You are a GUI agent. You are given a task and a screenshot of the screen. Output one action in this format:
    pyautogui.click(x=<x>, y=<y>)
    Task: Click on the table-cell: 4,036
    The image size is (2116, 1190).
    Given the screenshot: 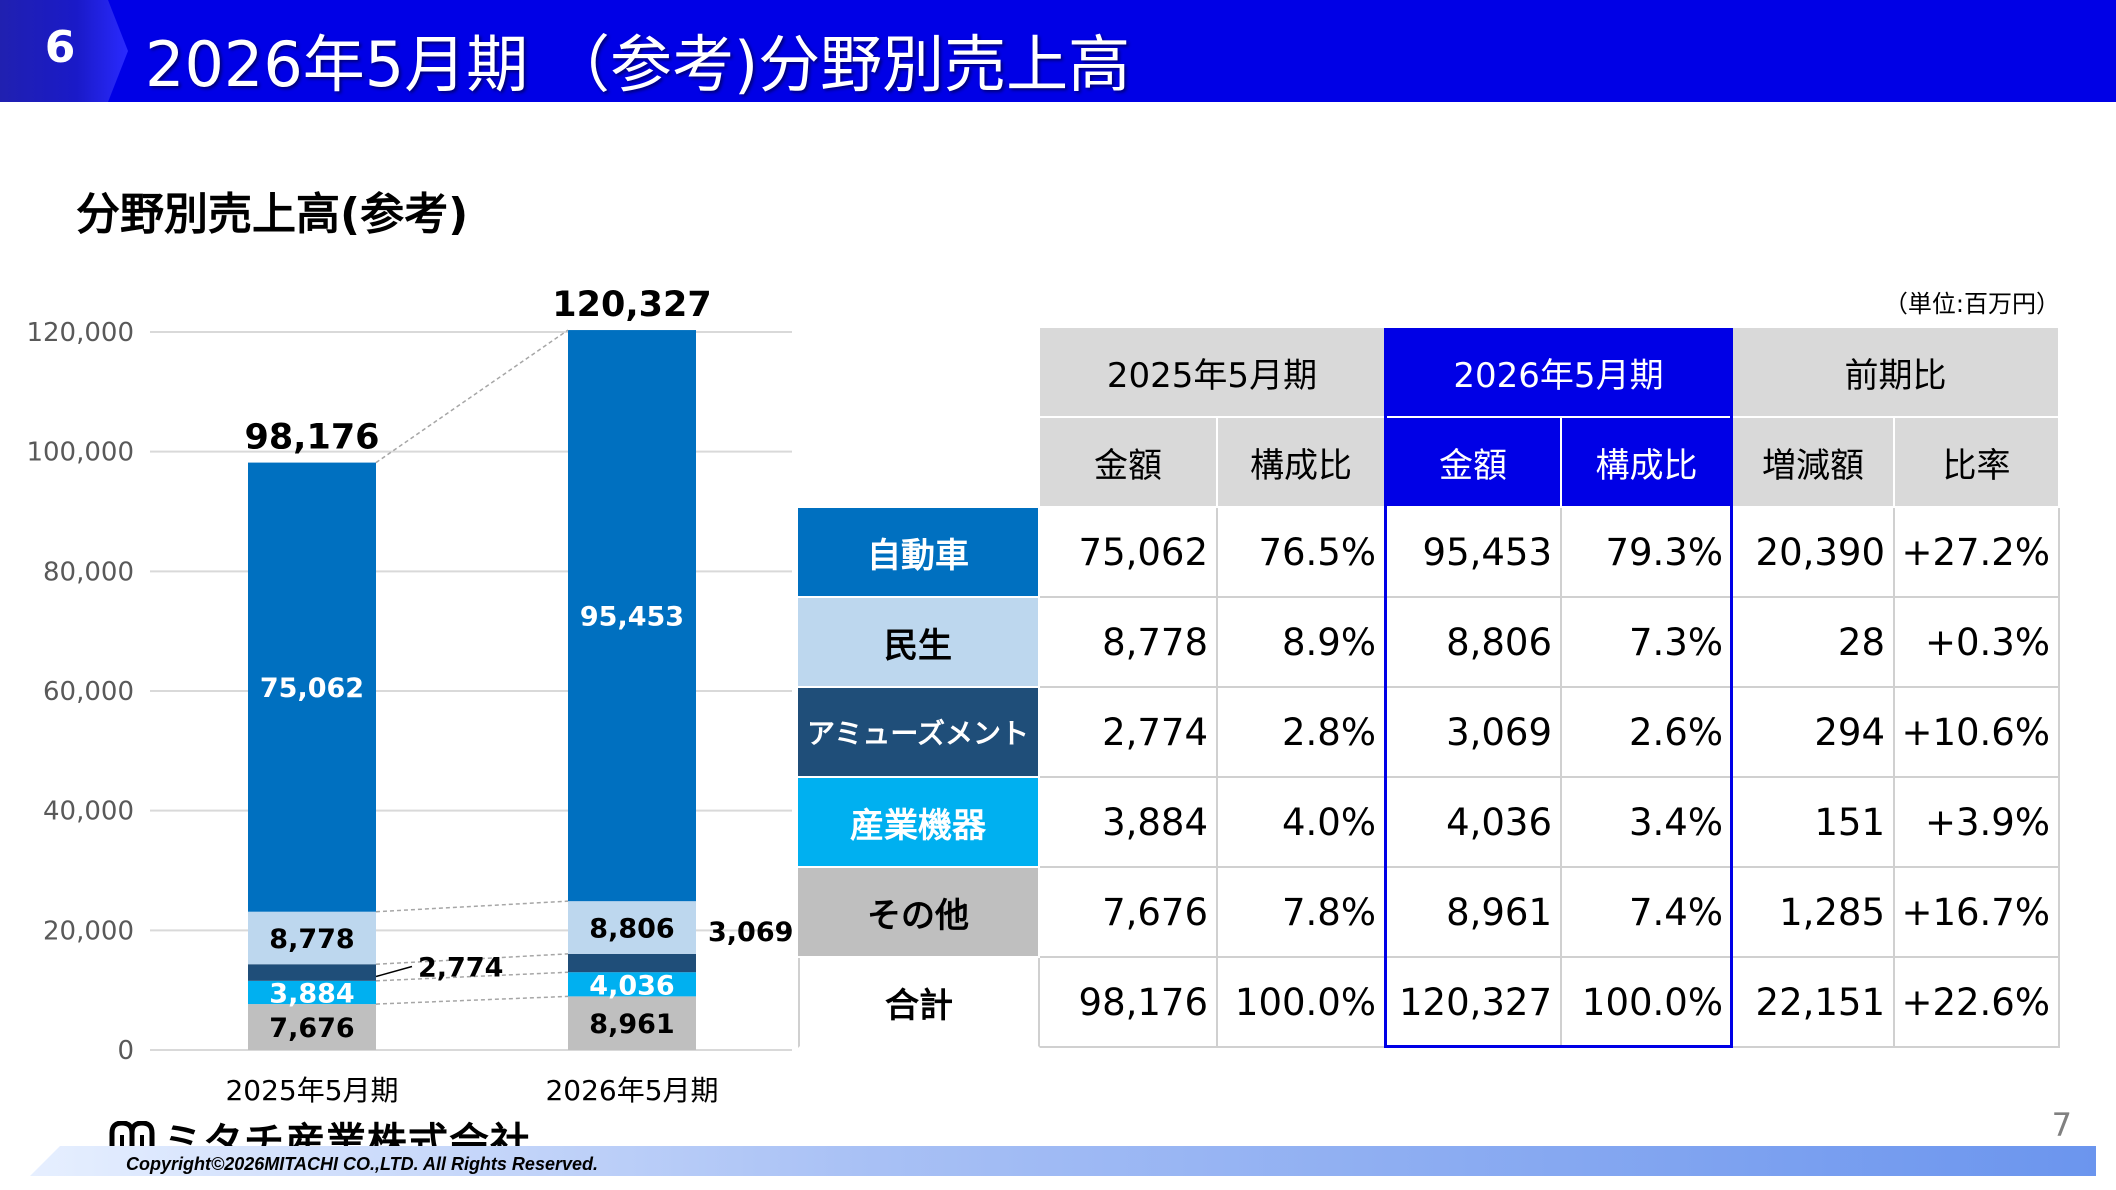 What is the action you would take?
    pyautogui.click(x=1474, y=823)
    